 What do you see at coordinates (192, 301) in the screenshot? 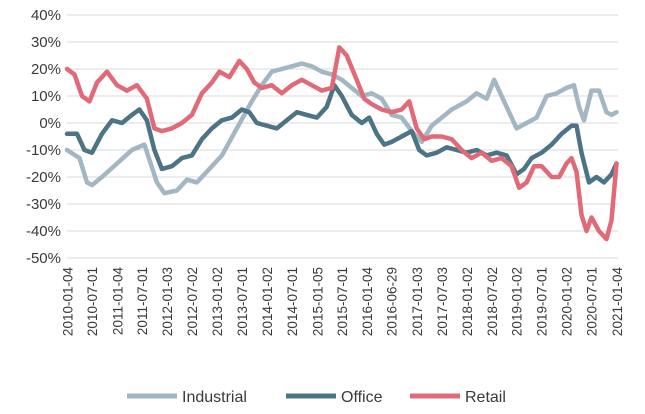
I see `x-tick-label: 2012-07-02` at bounding box center [192, 301].